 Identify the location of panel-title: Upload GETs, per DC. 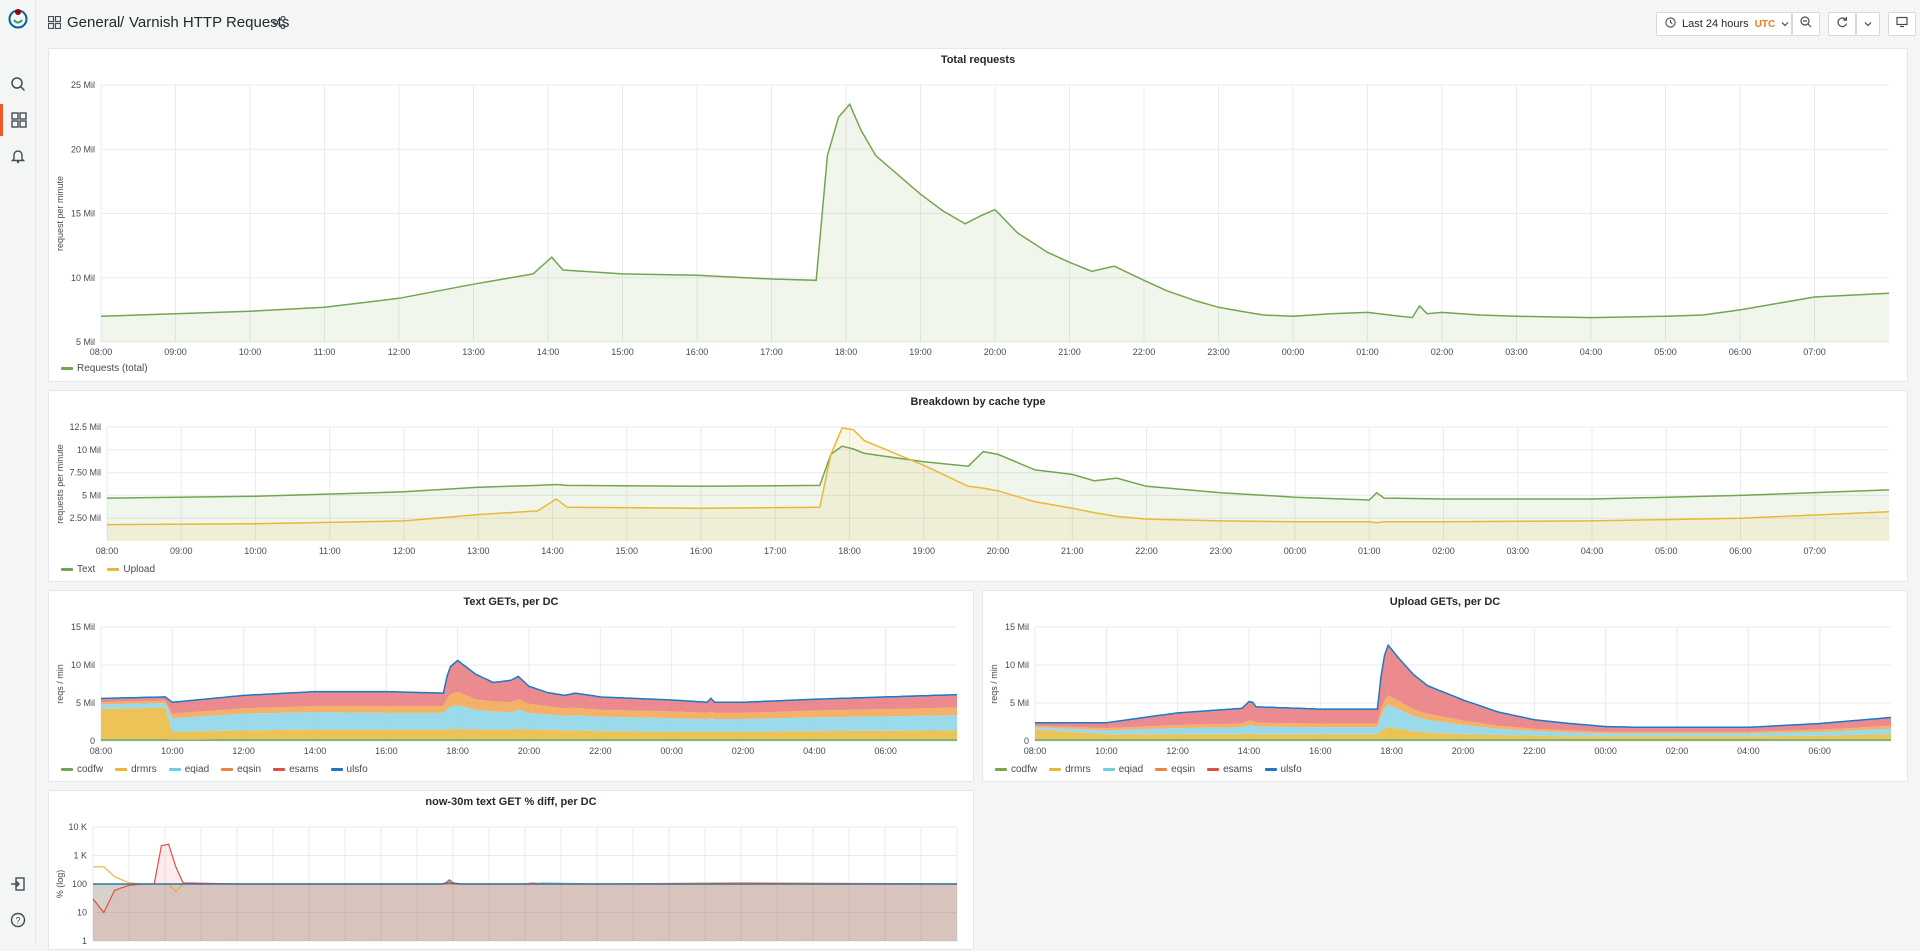
(1445, 602).